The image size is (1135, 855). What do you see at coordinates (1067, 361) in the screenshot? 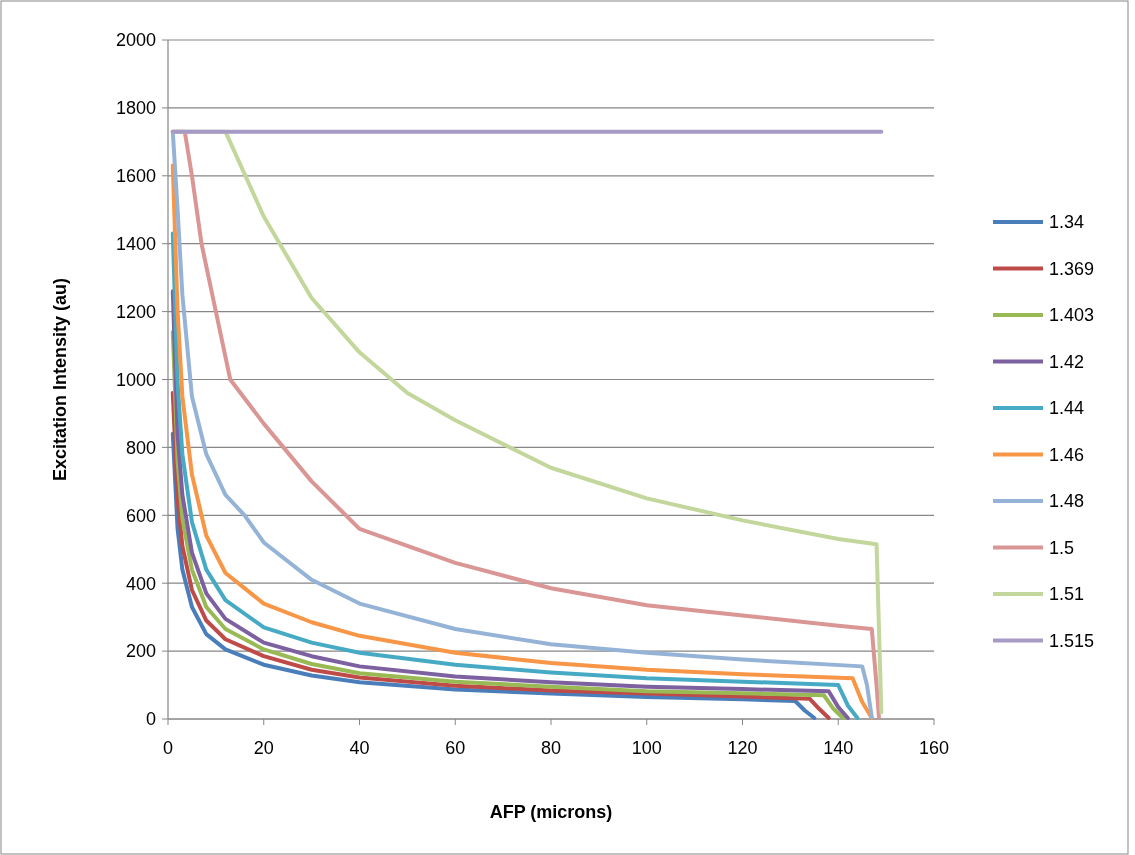
I see `legend-label: 1.42` at bounding box center [1067, 361].